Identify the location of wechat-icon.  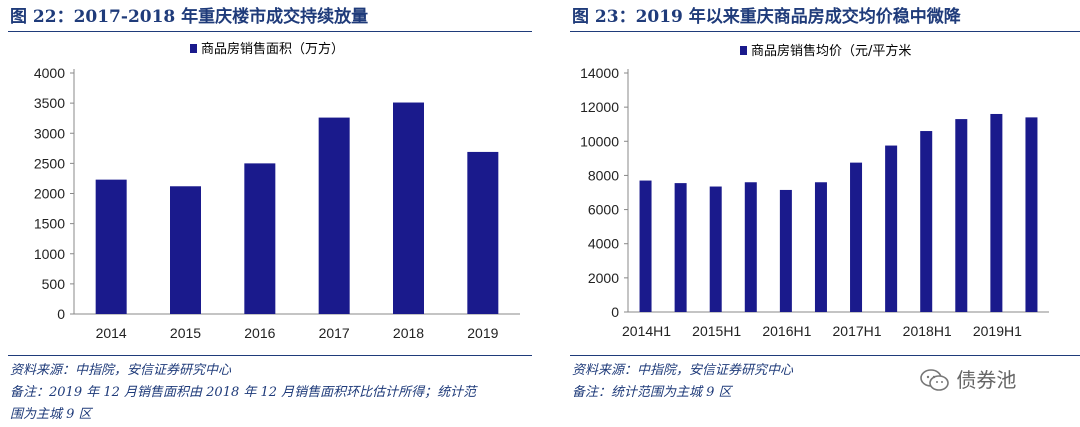
(934, 380).